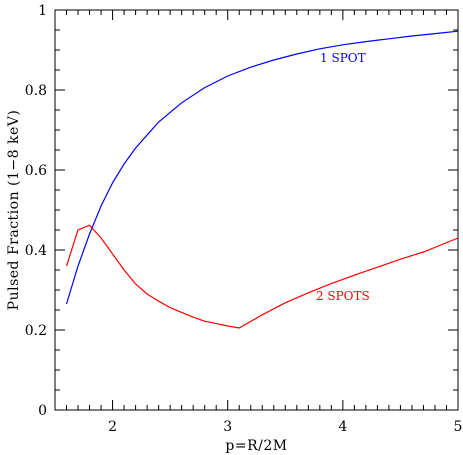 The width and height of the screenshot is (463, 455). I want to click on x-tick-label: 4, so click(342, 427).